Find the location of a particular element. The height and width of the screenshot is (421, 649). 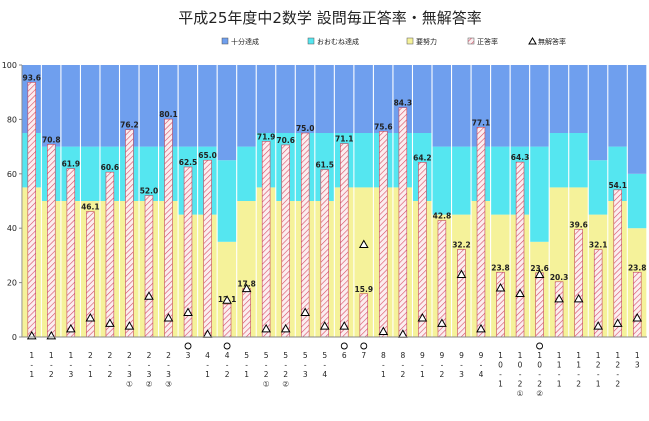

x-tick-label: 8 is located at coordinates (383, 355).